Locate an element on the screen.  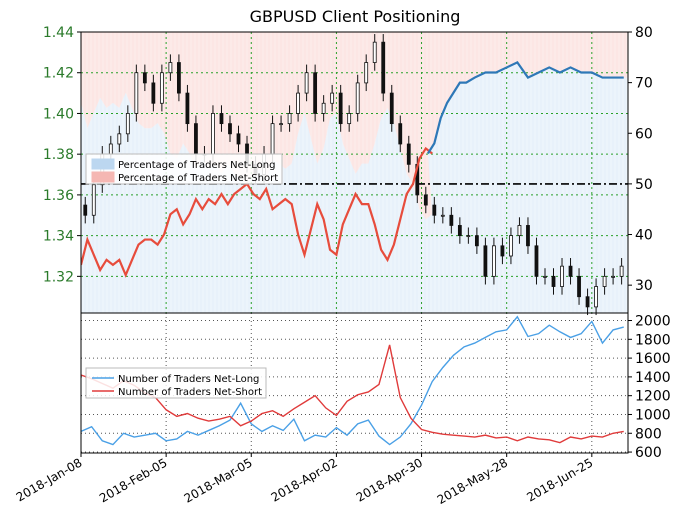
right-axis-tick-label: 60 is located at coordinates (644, 134).